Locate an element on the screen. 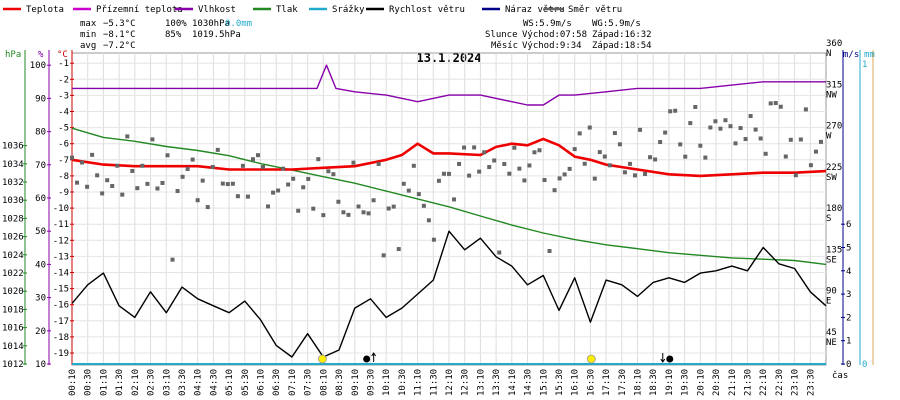 The width and height of the screenshot is (900, 400). mm-tick-label: 0 is located at coordinates (864, 365).